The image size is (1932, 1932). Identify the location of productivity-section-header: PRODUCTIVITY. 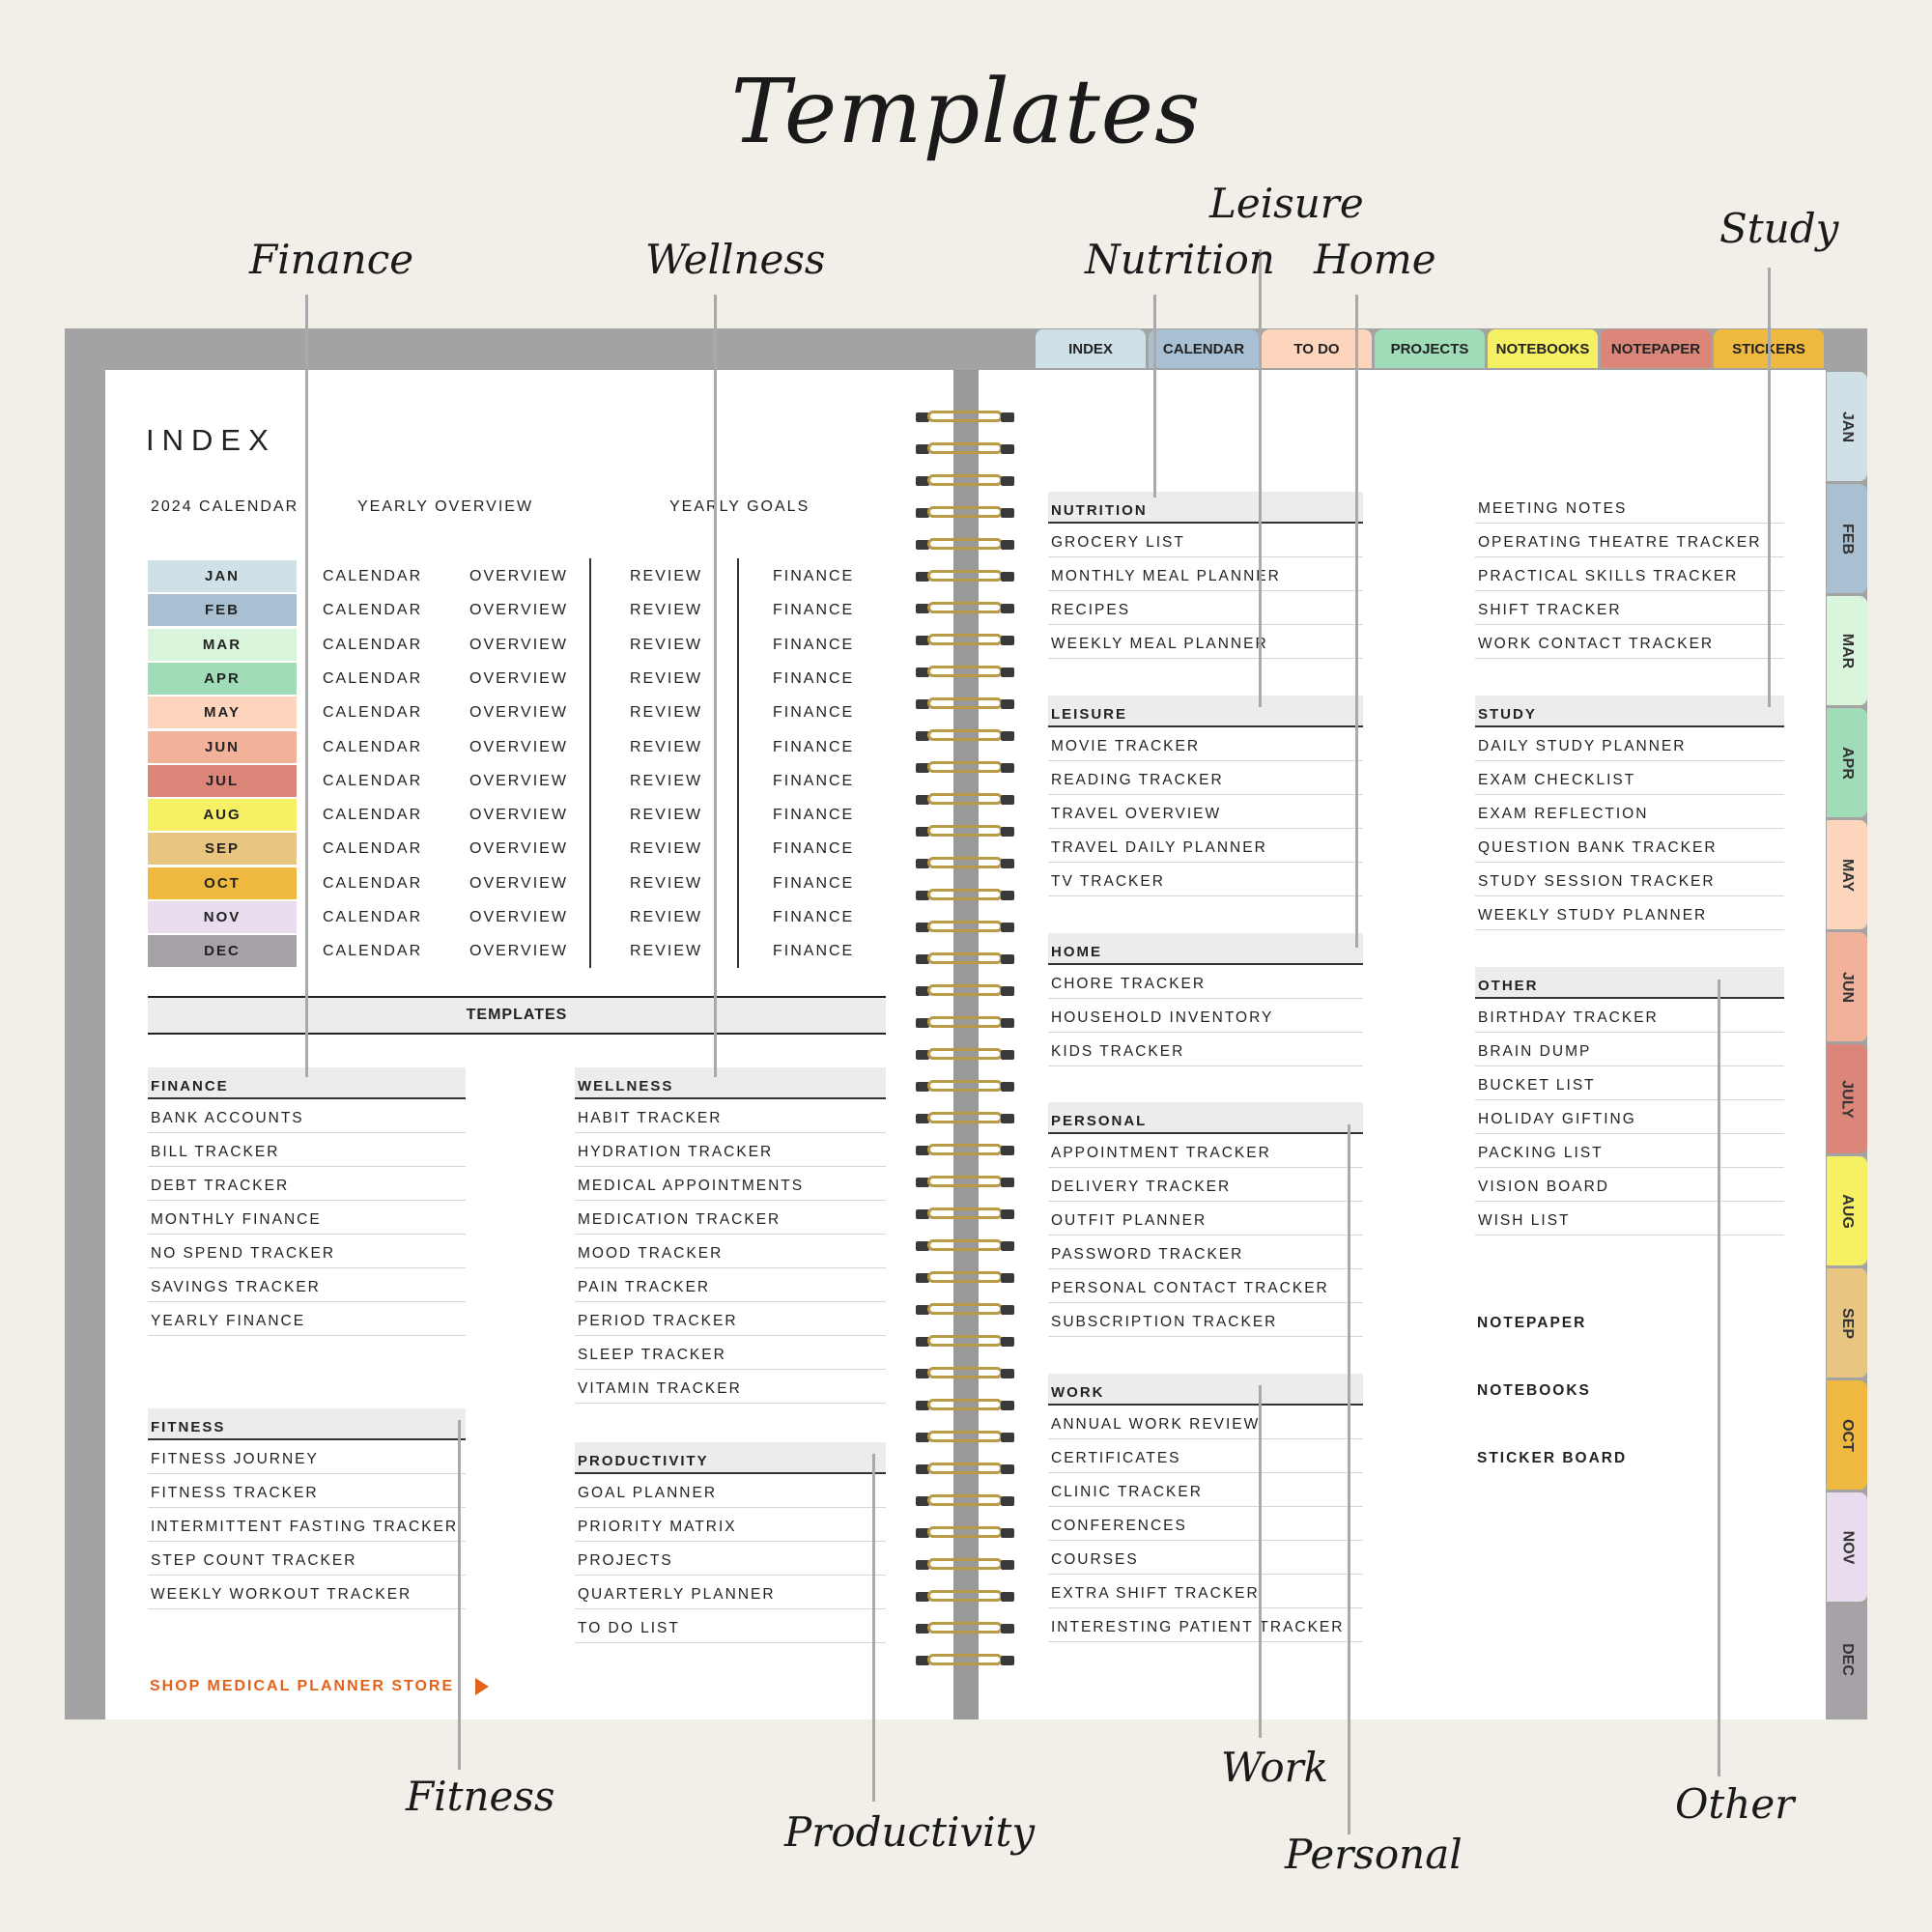
(730, 1458).